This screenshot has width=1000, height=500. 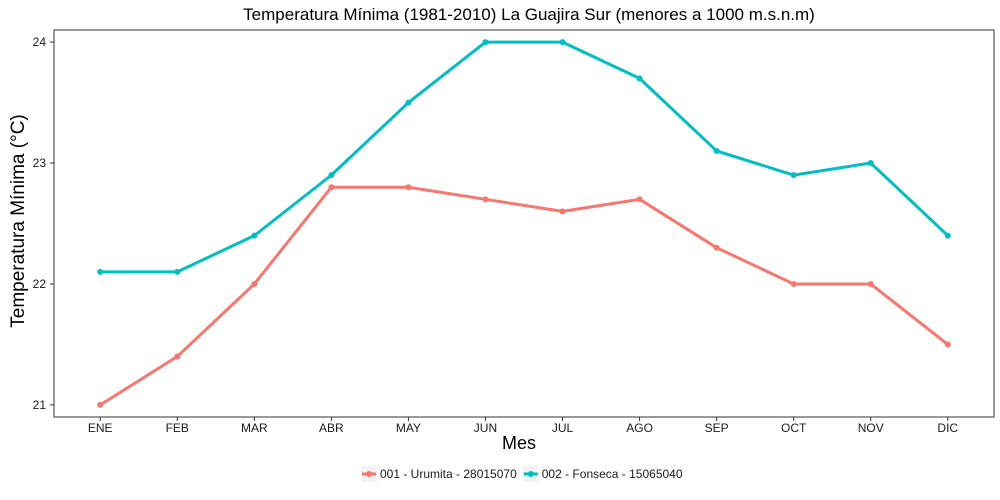 I want to click on x-tick-label: JUL, so click(x=563, y=428).